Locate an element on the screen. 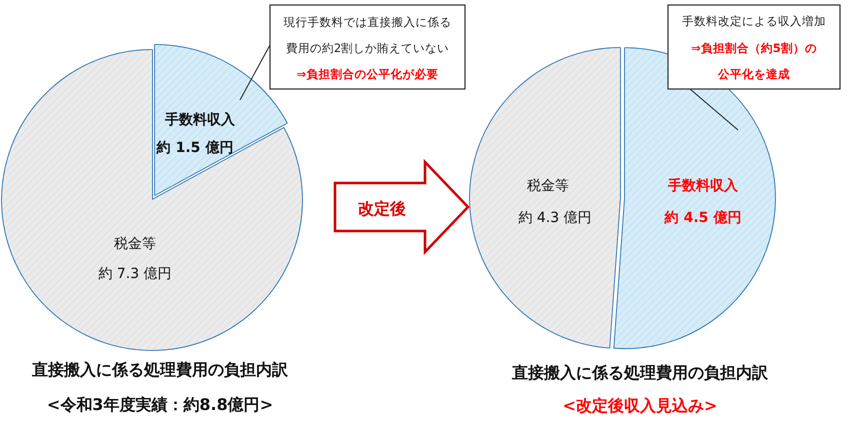 The width and height of the screenshot is (849, 423). text: 現行手数料では直接搬入に係る is located at coordinates (368, 22).